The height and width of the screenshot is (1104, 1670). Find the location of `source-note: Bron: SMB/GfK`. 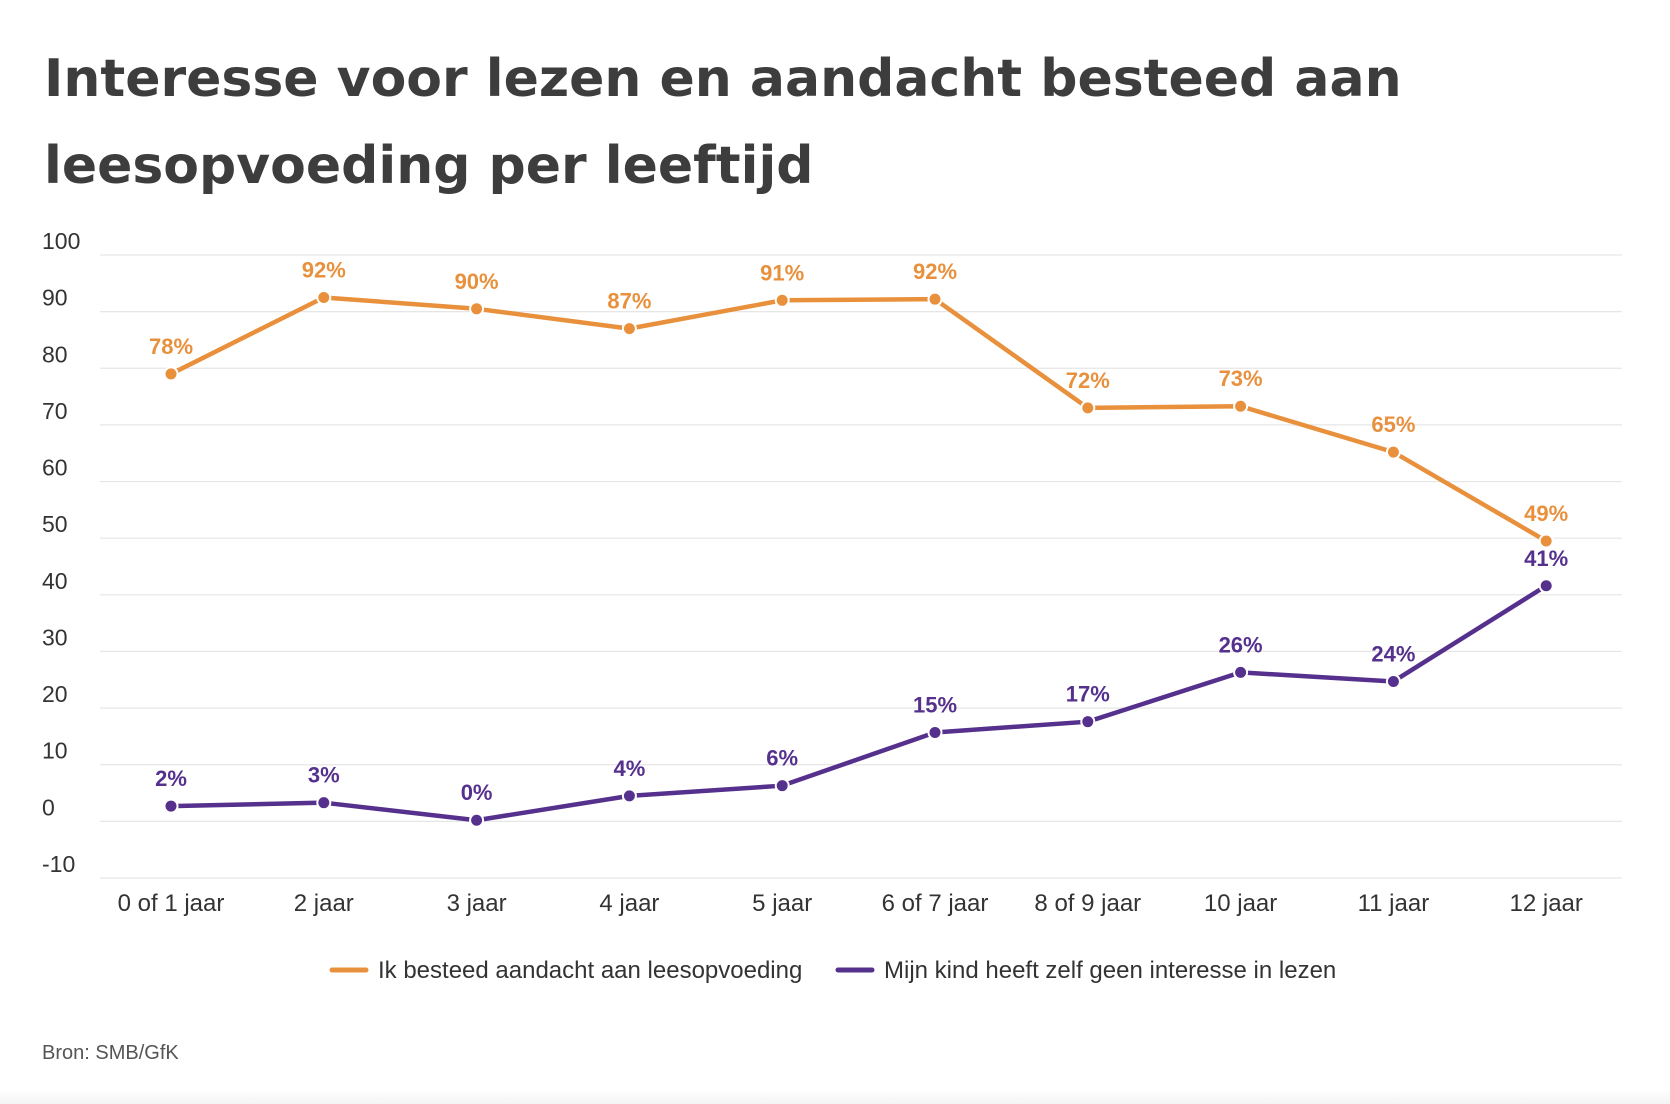

source-note: Bron: SMB/GfK is located at coordinates (110, 1053).